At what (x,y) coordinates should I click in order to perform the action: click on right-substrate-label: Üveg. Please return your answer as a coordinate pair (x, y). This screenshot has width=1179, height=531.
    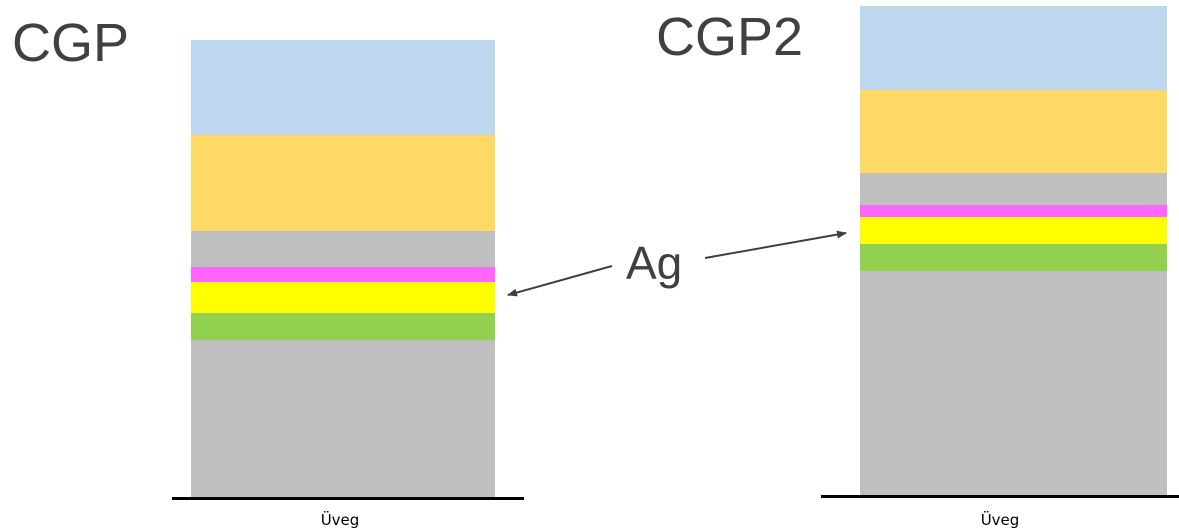
    Looking at the image, I should click on (1000, 520).